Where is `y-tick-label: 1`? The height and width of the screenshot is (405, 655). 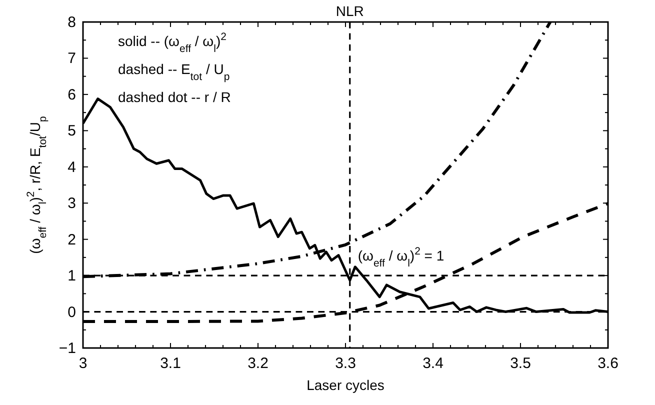
y-tick-label: 1 is located at coordinates (72, 276).